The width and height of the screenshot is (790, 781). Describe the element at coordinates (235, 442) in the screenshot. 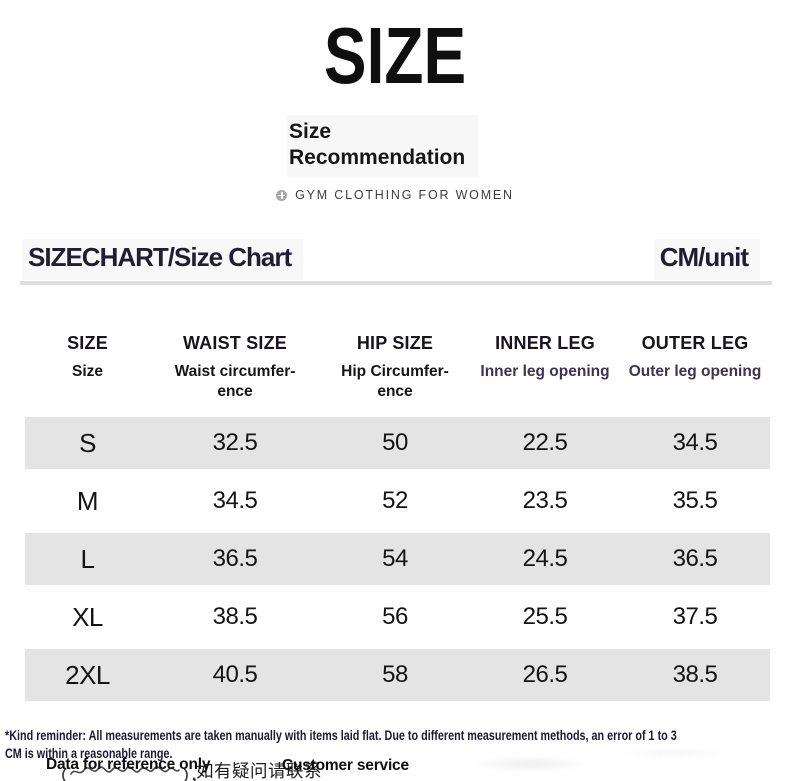

I see `waist-cell: 32.5` at that location.